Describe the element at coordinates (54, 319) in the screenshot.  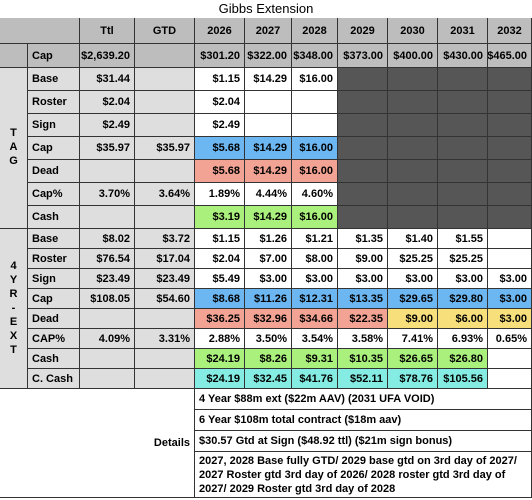
I see `row-label: Dead` at that location.